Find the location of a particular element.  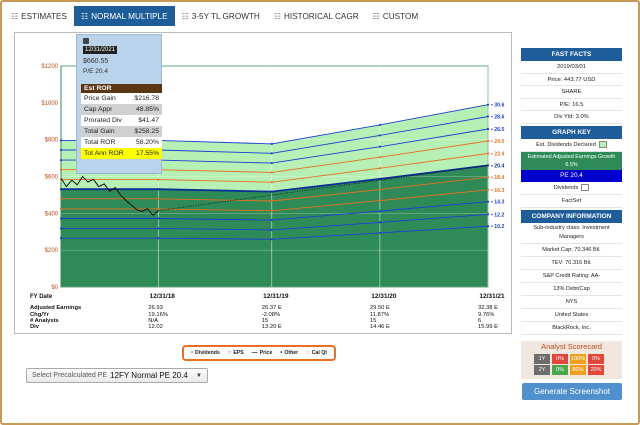

y-tick-label: $1000 is located at coordinates (49, 104).